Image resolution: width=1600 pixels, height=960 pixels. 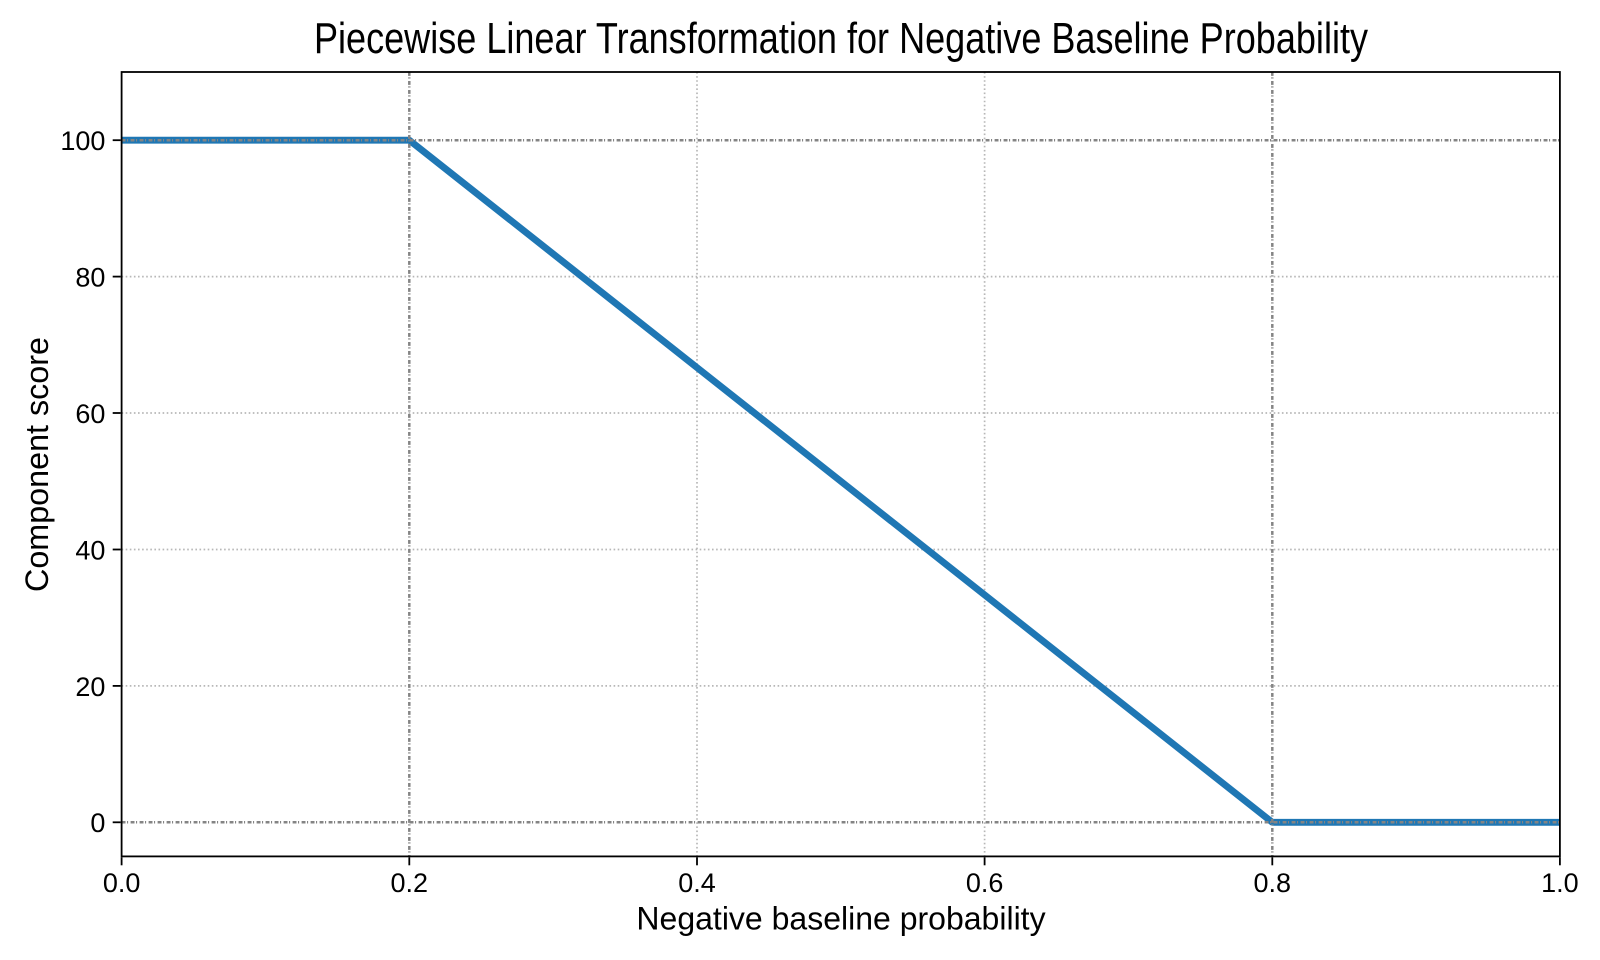 I want to click on svg-text: 0.6, so click(x=985, y=883).